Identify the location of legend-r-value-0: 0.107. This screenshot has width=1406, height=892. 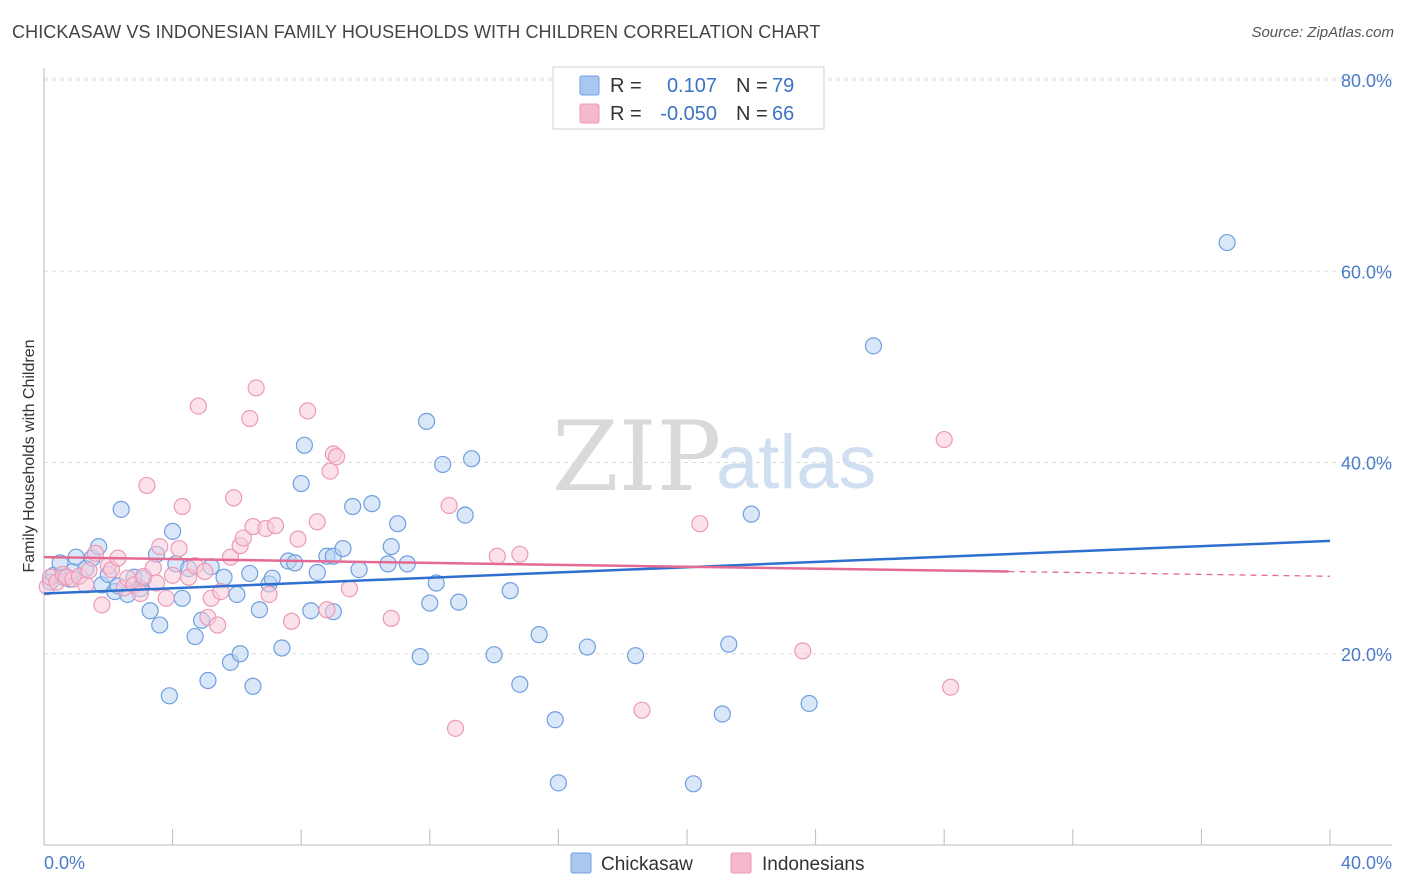
(692, 86).